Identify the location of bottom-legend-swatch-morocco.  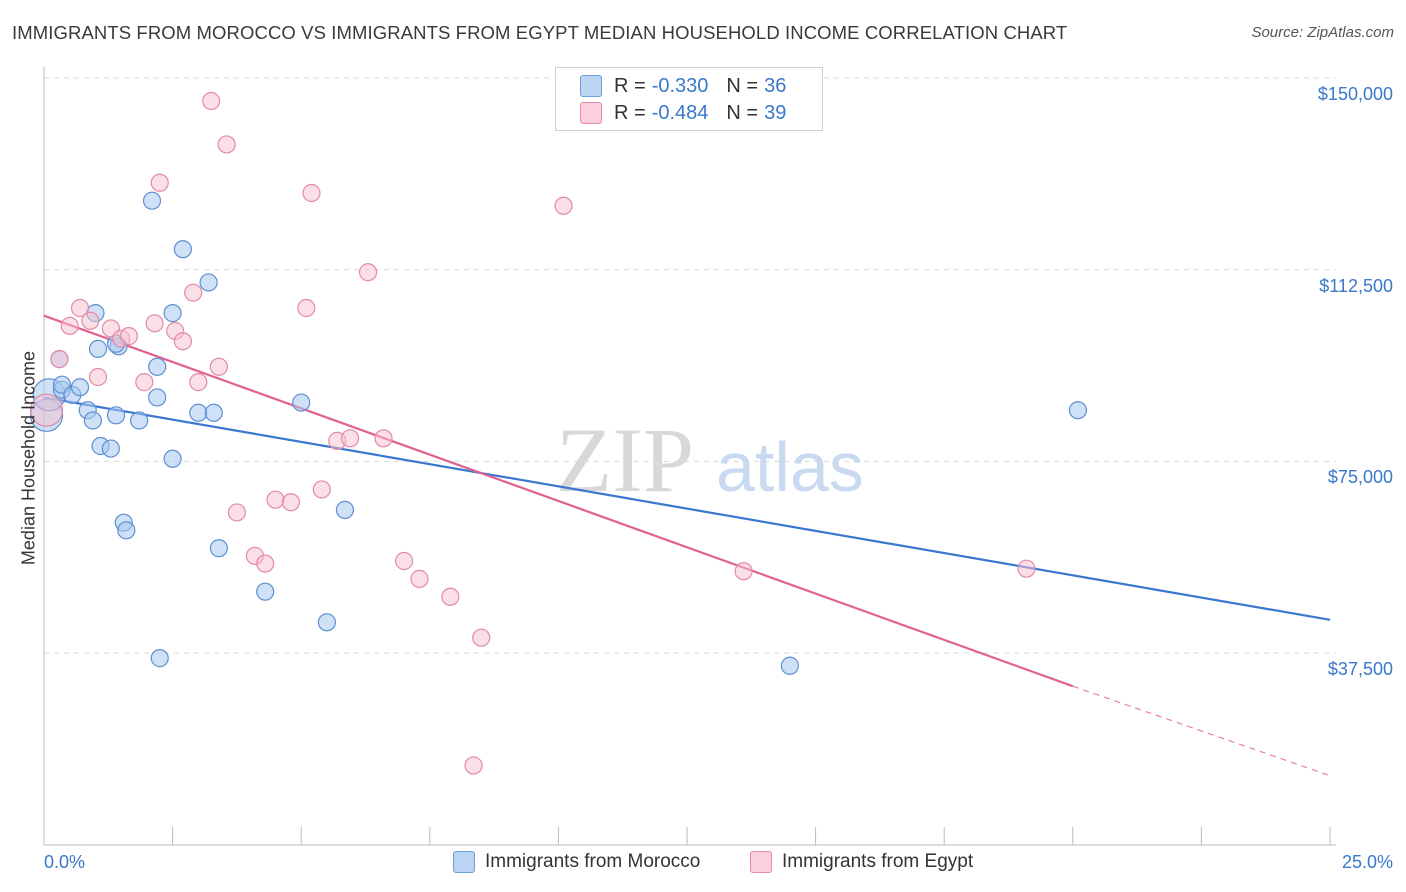
(464, 862).